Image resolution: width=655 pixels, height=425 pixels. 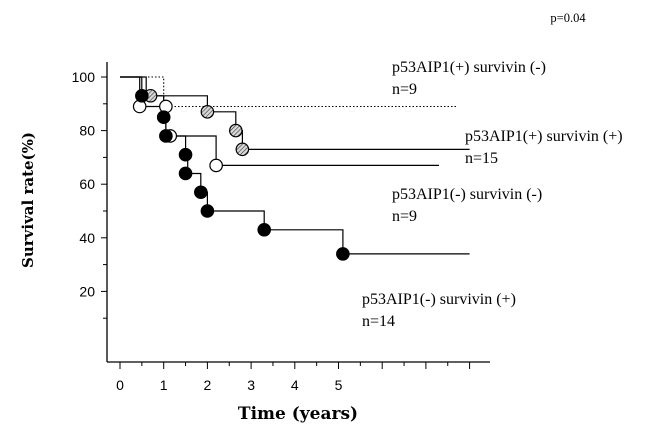 What do you see at coordinates (216, 165) in the screenshot?
I see `event-marker-open` at bounding box center [216, 165].